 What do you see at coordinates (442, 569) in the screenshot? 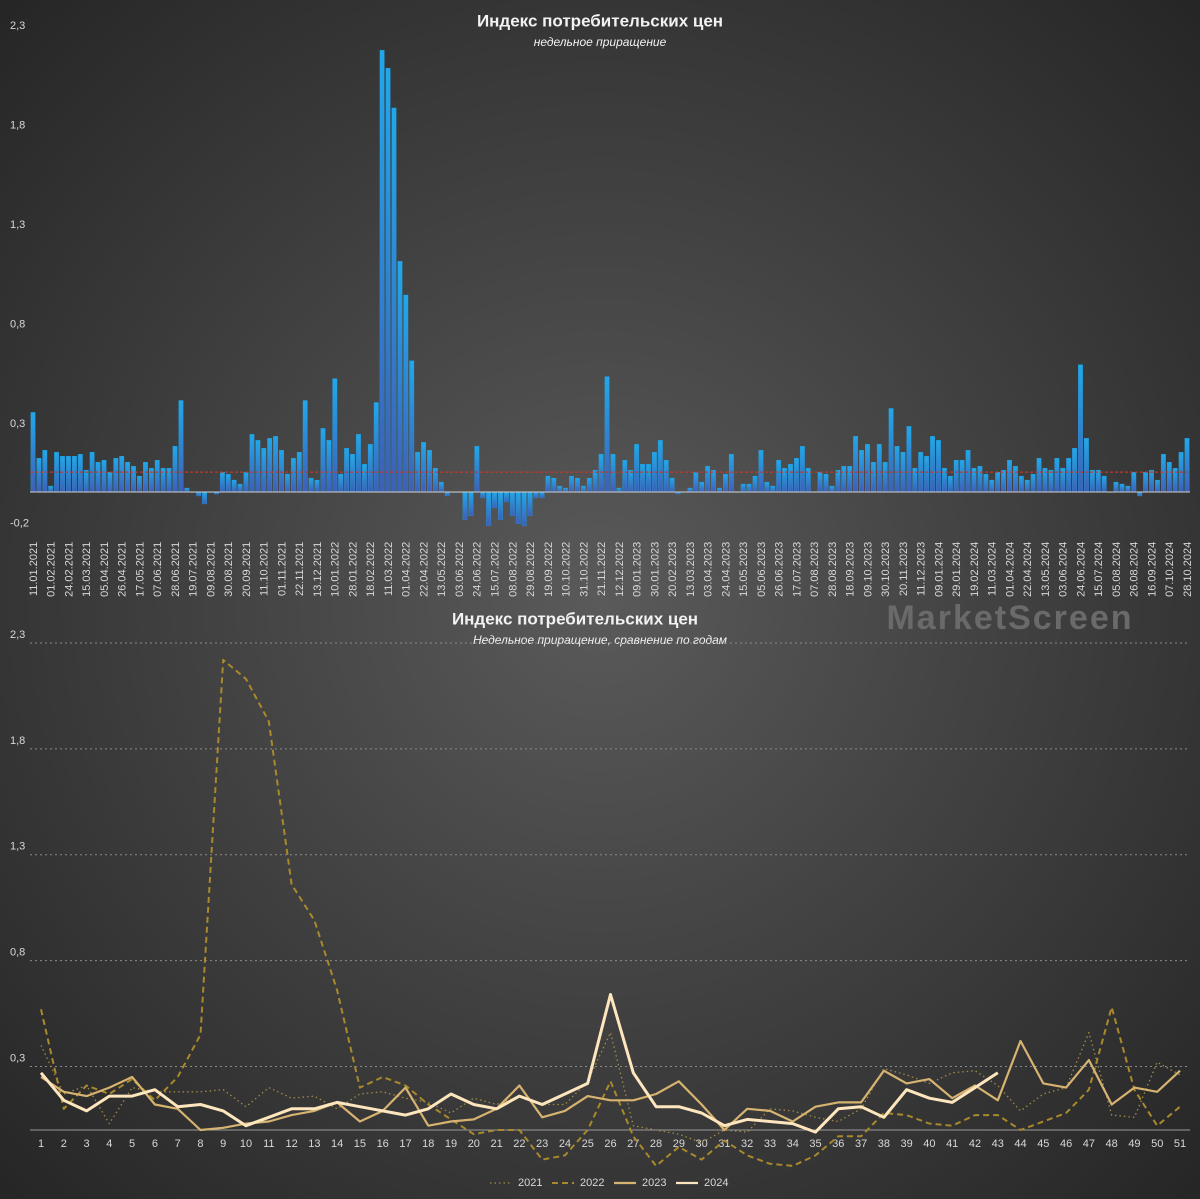
I see `x-tick-label: 13.05.2022` at bounding box center [442, 569].